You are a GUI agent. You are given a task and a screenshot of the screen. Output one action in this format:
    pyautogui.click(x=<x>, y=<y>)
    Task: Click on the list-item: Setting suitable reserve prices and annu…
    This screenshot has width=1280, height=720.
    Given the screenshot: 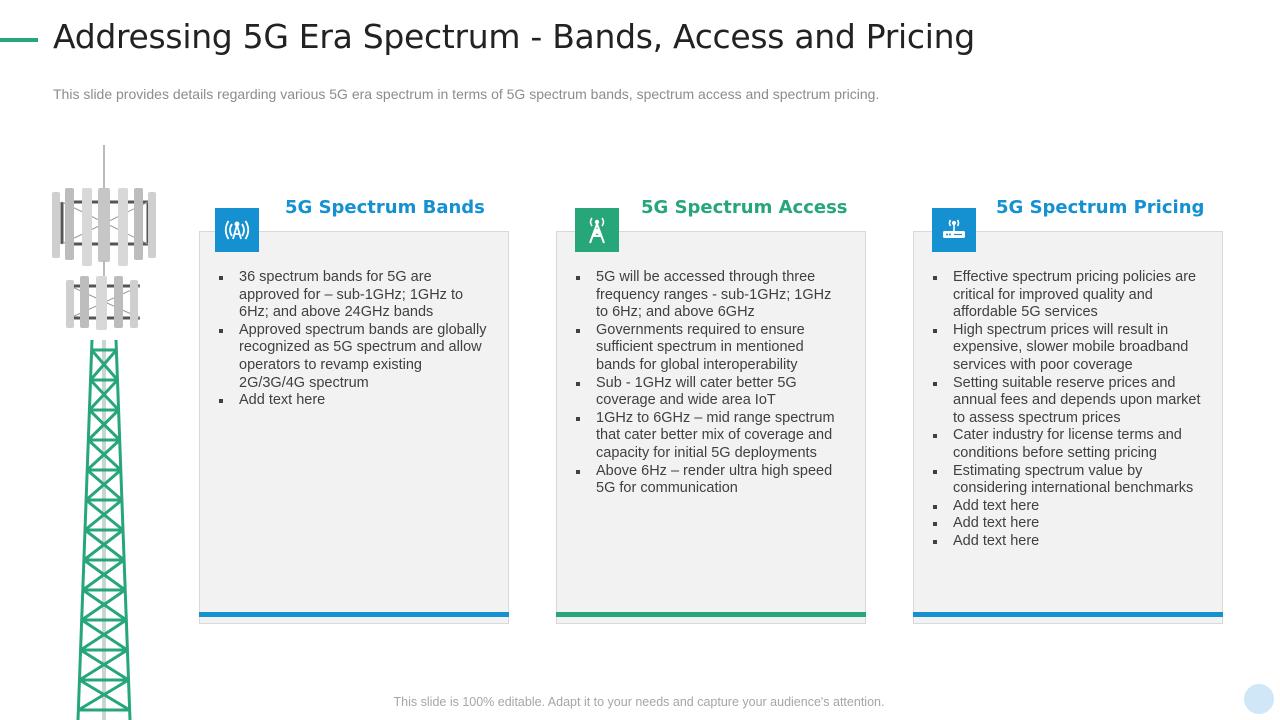 What is the action you would take?
    pyautogui.click(x=1067, y=401)
    